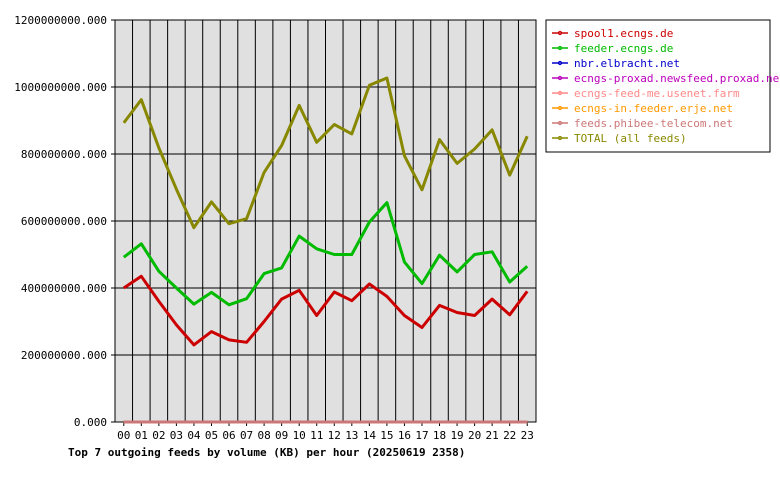 The image size is (780, 480). I want to click on x-tick-label: 07, so click(246, 435).